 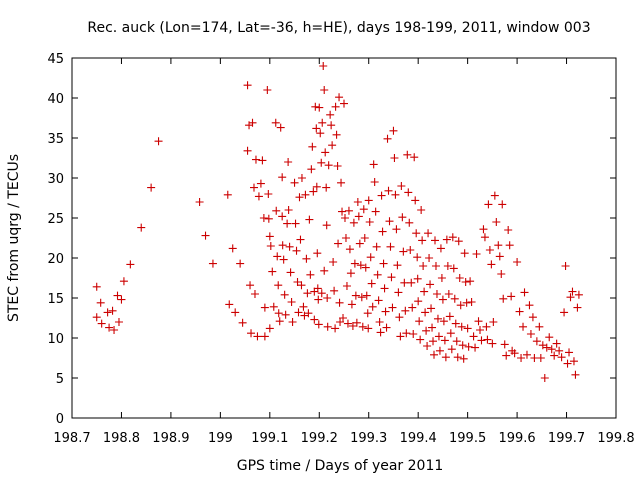 I want to click on x-tick-label: 198.9, so click(x=170, y=438).